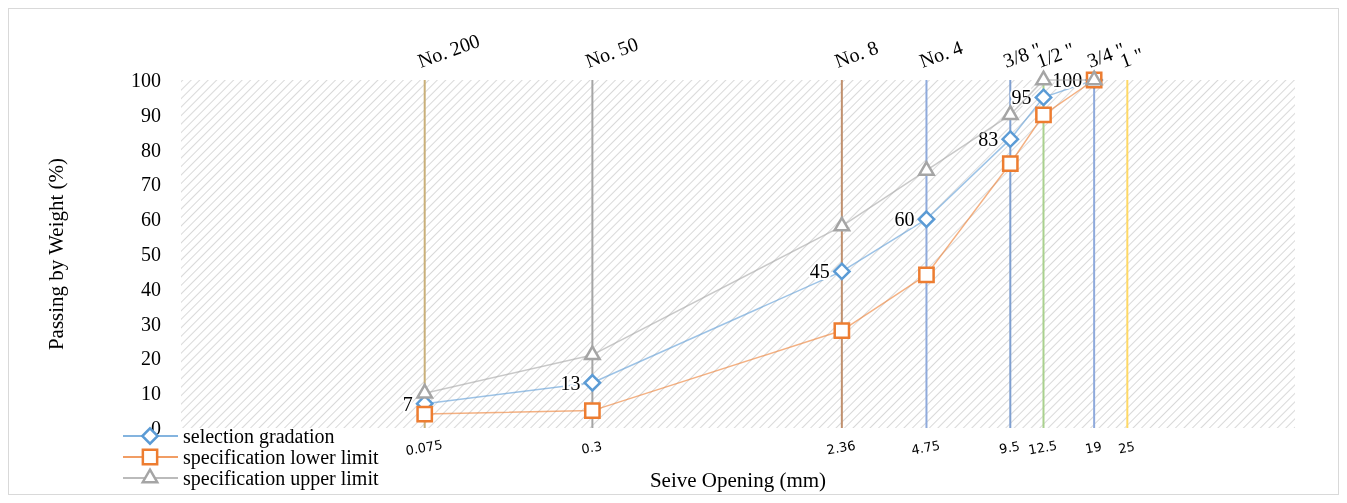  What do you see at coordinates (1043, 447) in the screenshot?
I see `x-tick-label: 12.5` at bounding box center [1043, 447].